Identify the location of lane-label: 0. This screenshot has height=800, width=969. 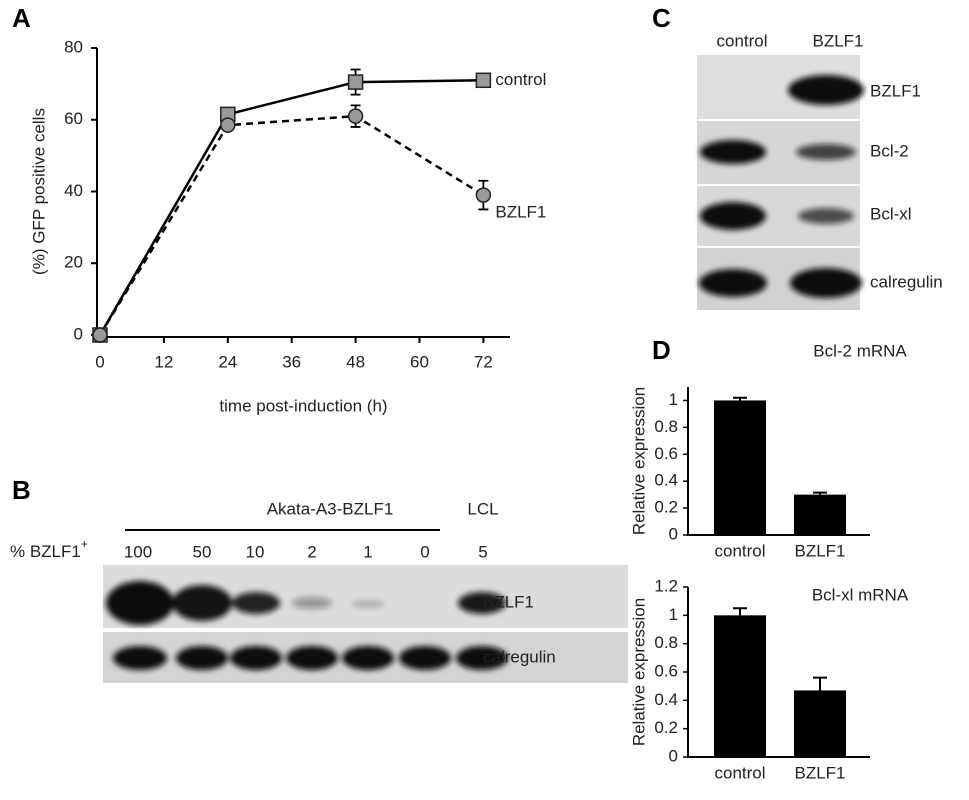
(424, 551).